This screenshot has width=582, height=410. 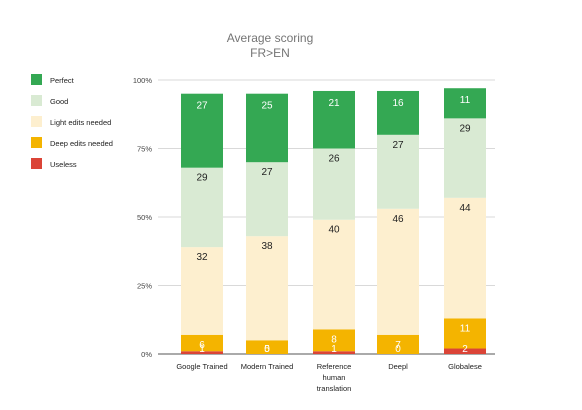 I want to click on legend-label: Deep edits needed, so click(x=81, y=143).